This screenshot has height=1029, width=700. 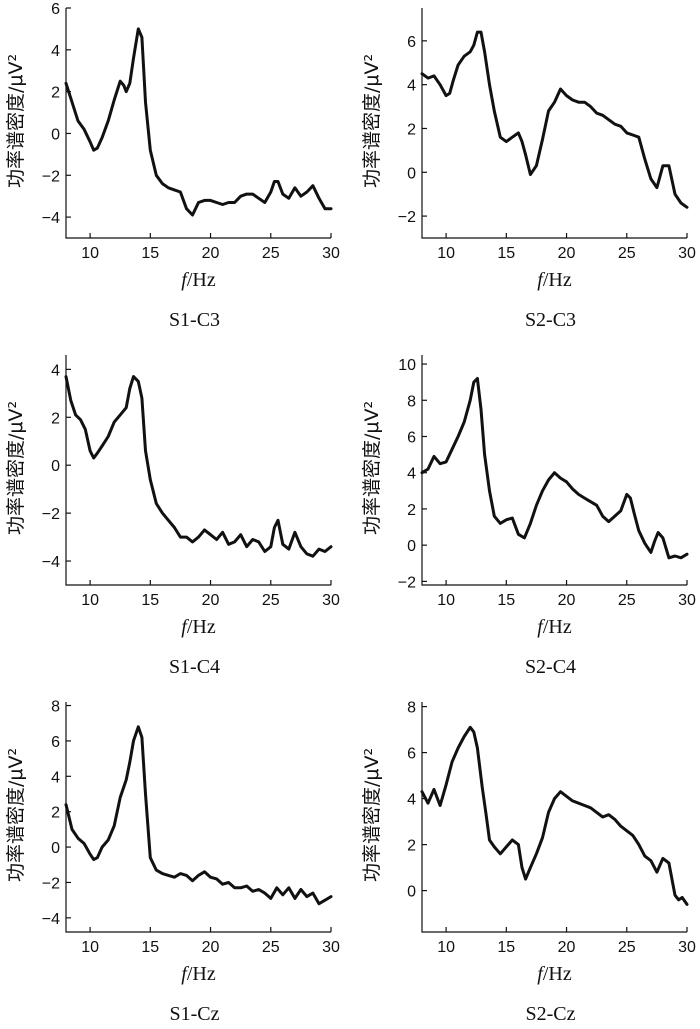 I want to click on chart-caption: S1-C3, so click(x=194, y=320).